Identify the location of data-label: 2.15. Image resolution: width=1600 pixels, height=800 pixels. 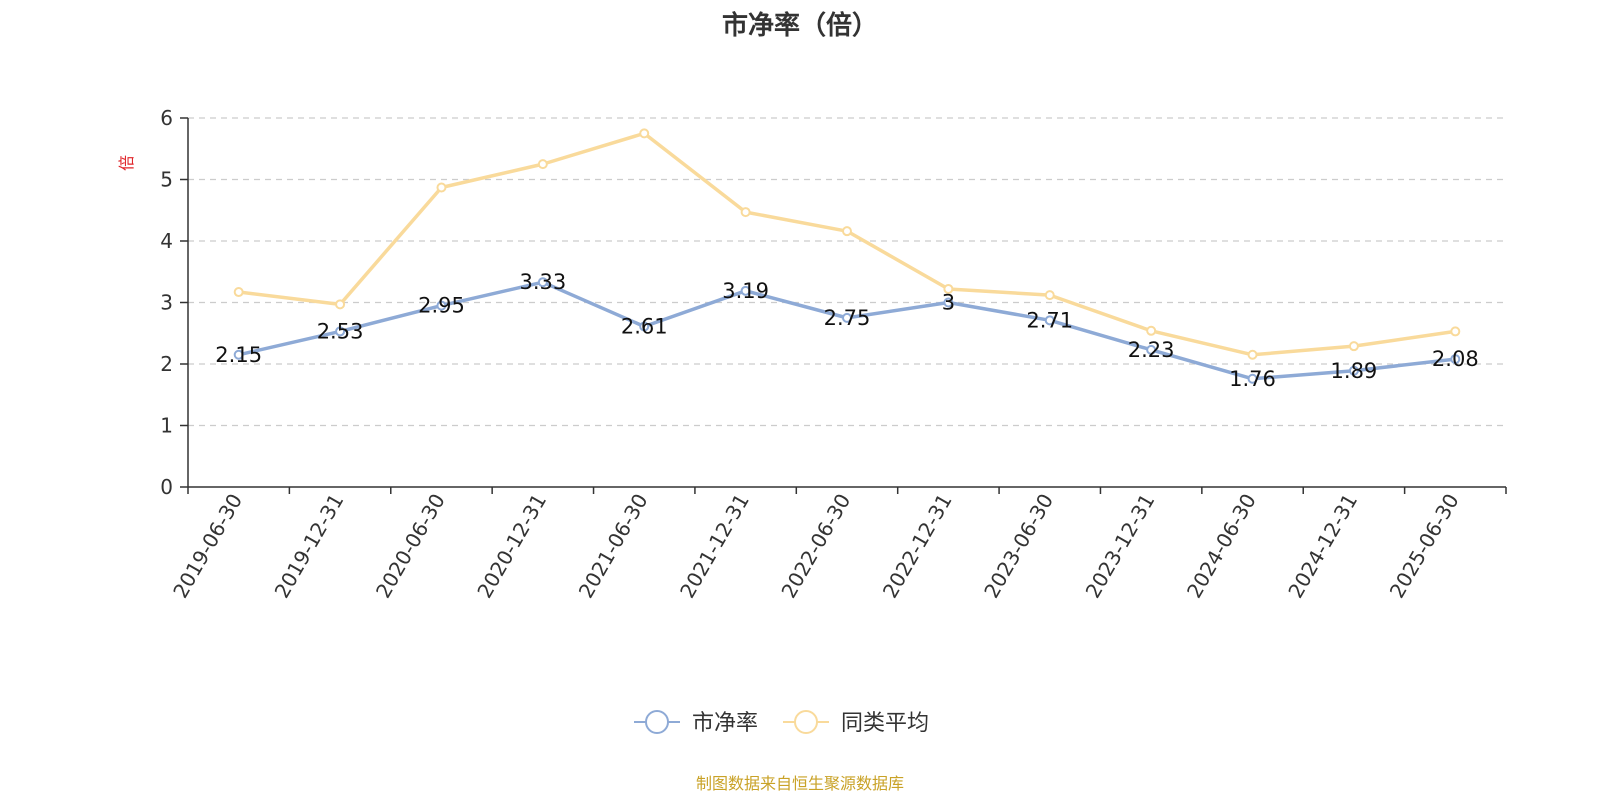
(238, 355).